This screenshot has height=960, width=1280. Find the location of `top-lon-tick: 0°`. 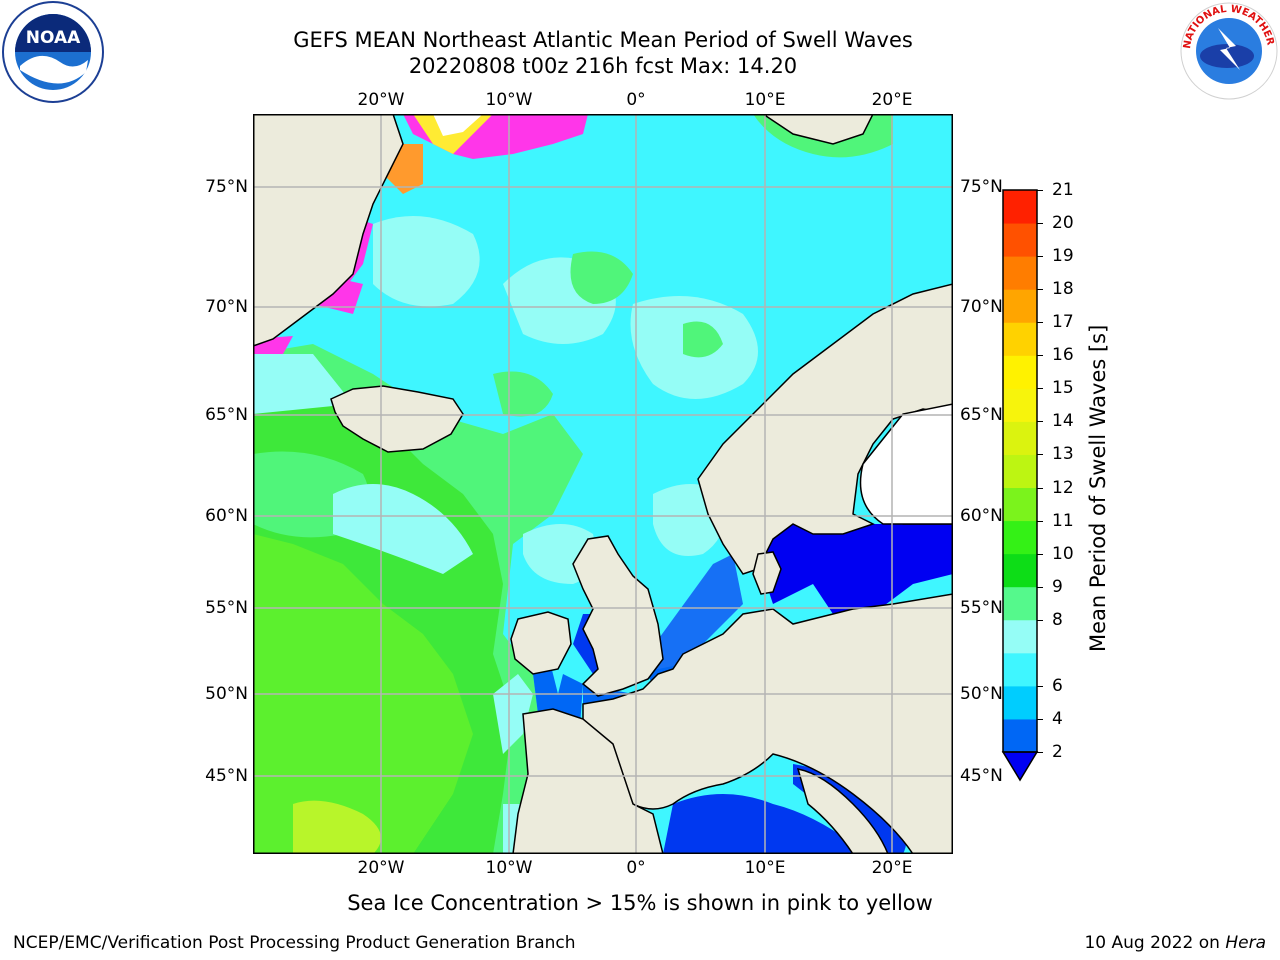

top-lon-tick: 0° is located at coordinates (636, 100).